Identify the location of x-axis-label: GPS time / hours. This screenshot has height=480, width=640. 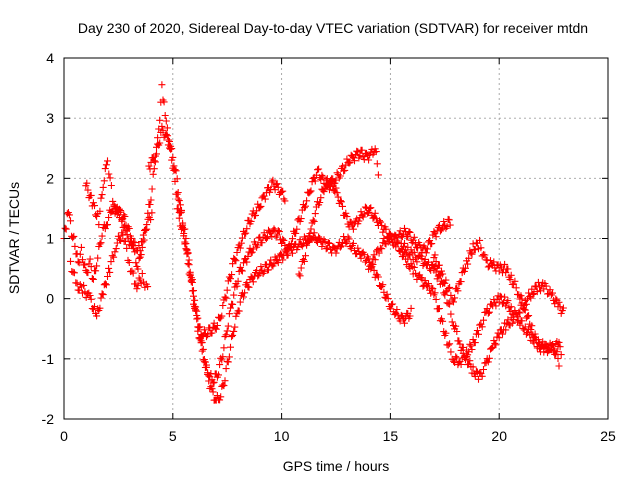
(336, 466).